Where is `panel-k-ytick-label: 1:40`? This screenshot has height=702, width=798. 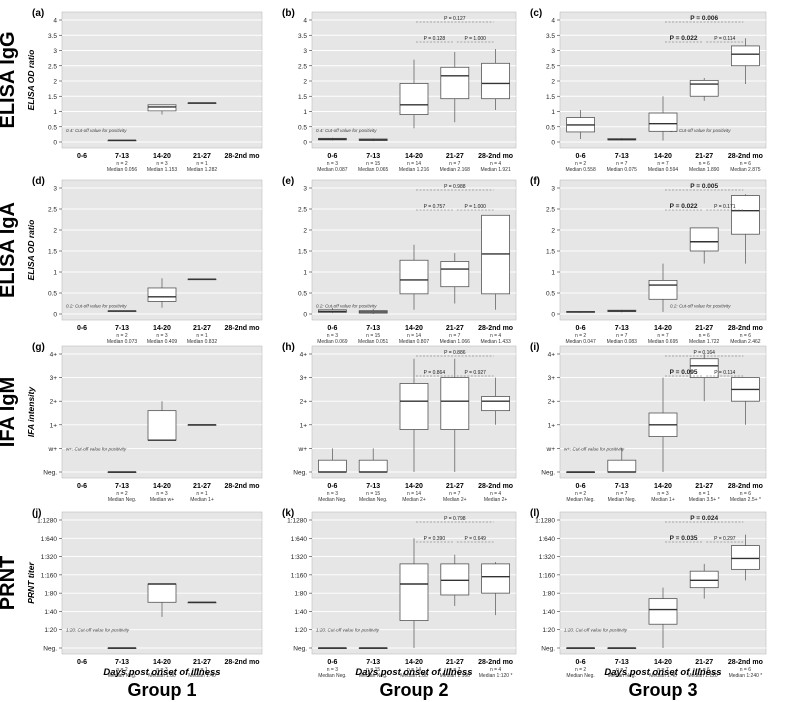
panel-k-ytick-label: 1:40 is located at coordinates (300, 612).